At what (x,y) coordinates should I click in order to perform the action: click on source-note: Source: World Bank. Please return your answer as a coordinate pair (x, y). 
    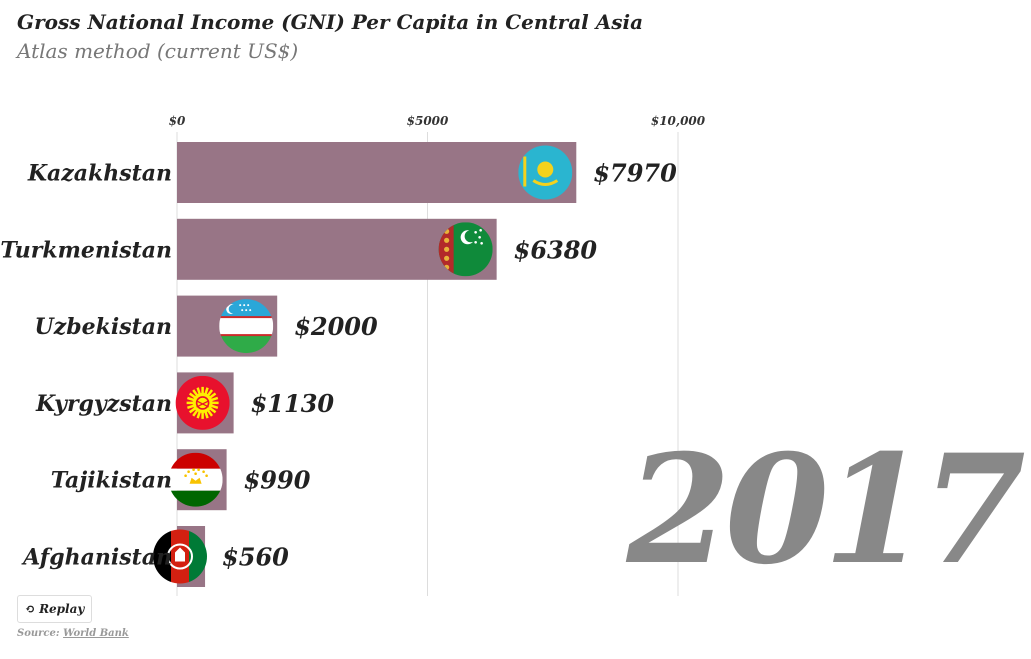
    Looking at the image, I should click on (73, 633).